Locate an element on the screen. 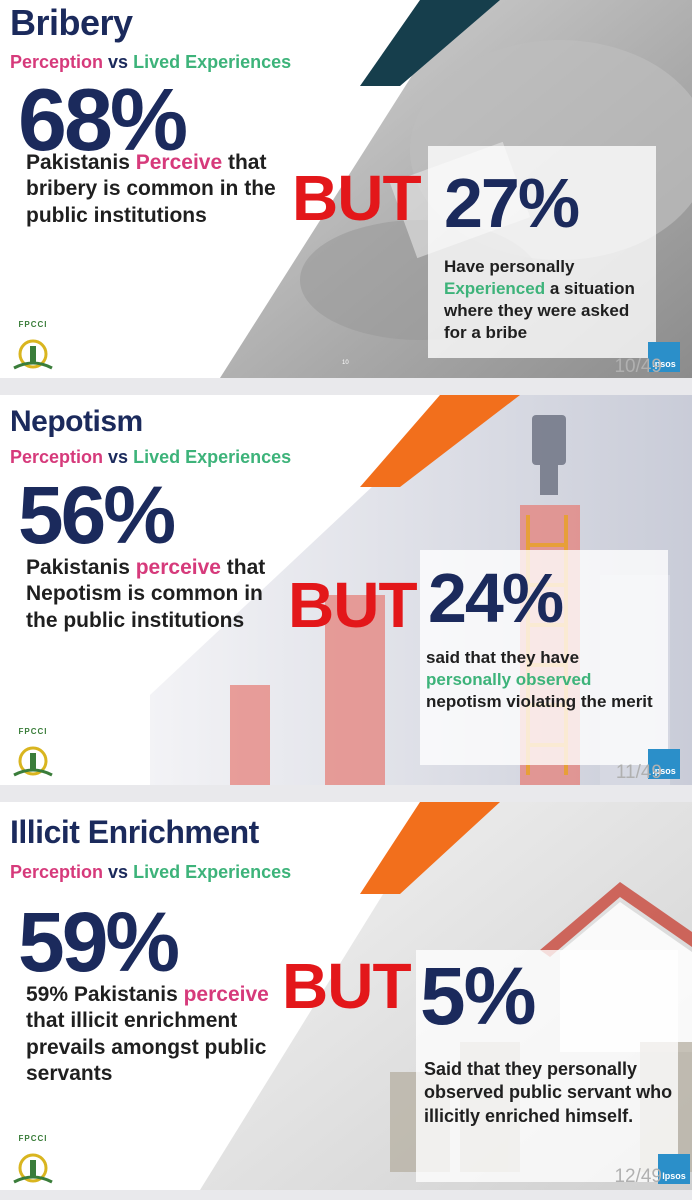 This screenshot has width=692, height=1200. page-number: 12/49 is located at coordinates (638, 1176).